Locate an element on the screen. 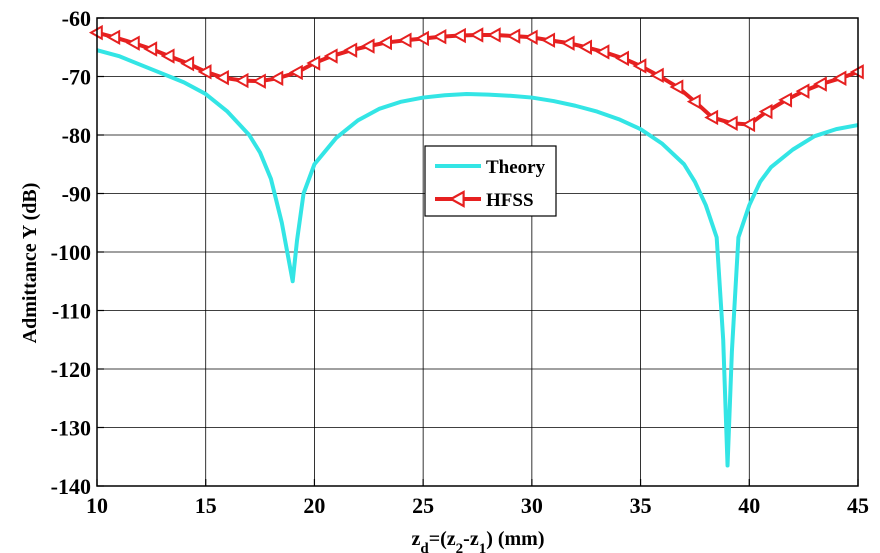 This screenshot has height=553, width=880. y-tick-label: -70 is located at coordinates (76, 77).